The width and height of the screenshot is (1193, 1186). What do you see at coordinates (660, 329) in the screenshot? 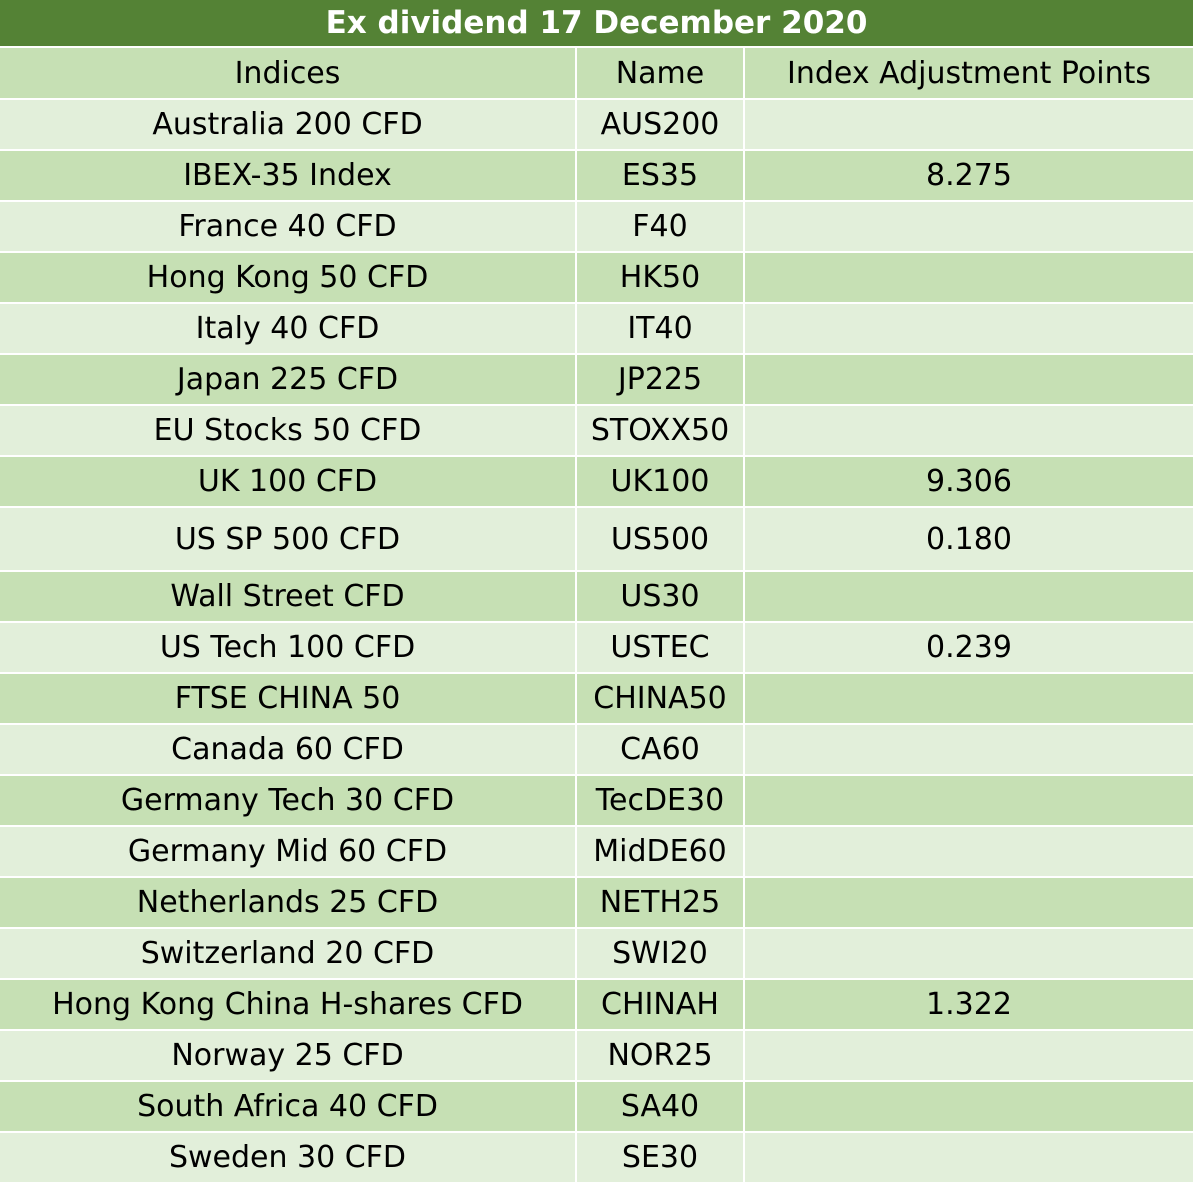
I see `symbol-cell: IT40` at bounding box center [660, 329].